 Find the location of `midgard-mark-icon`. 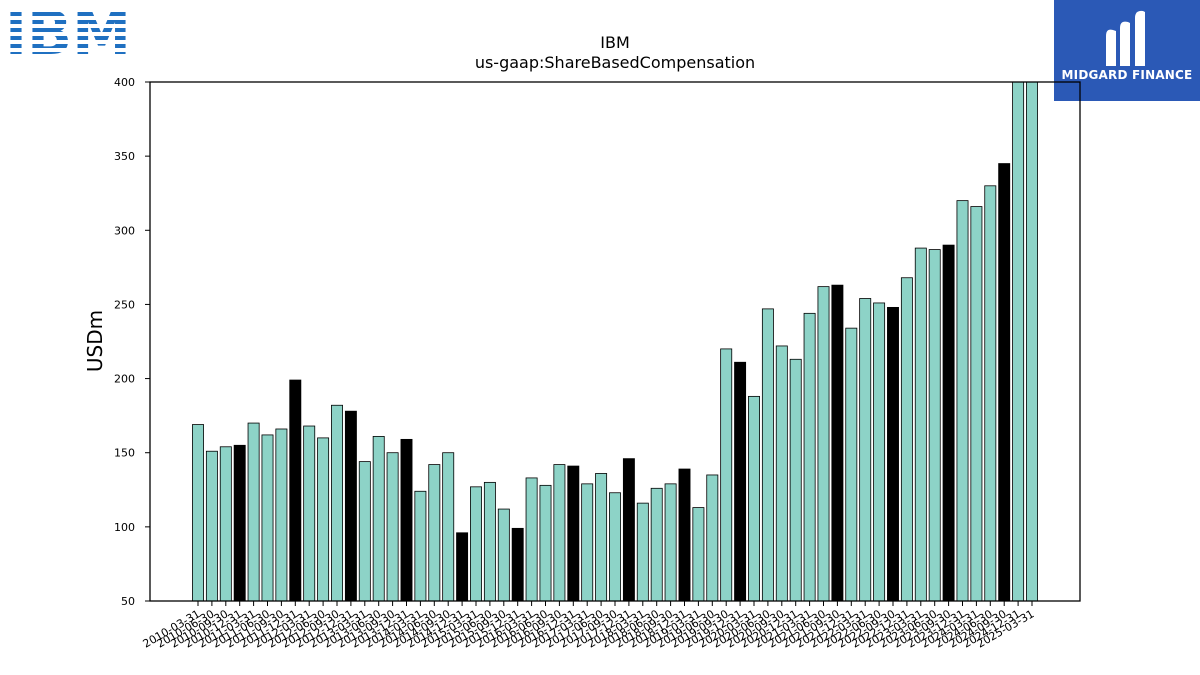

midgard-mark-icon is located at coordinates (1125, 38).